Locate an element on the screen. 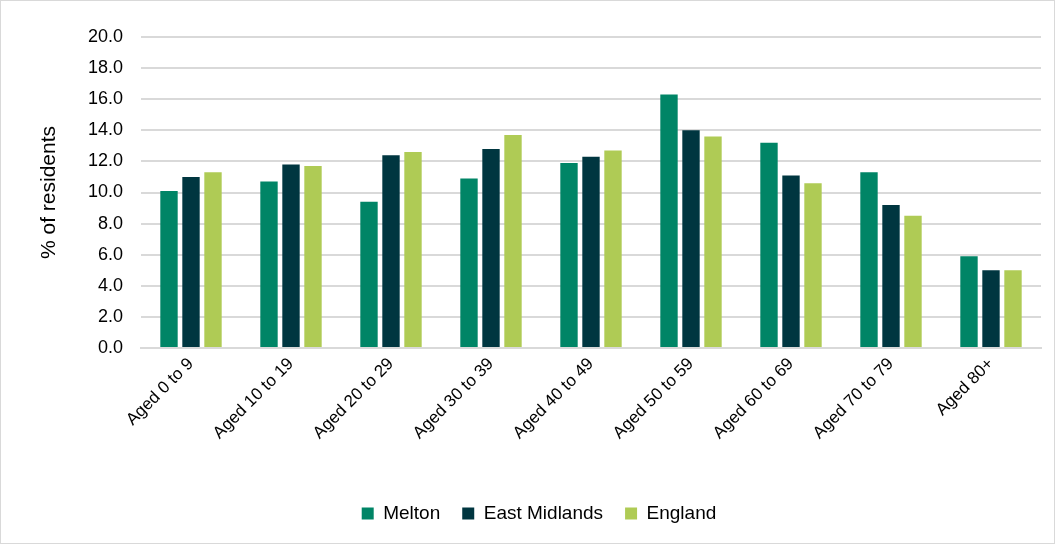 This screenshot has height=544, width=1055. y-tick-label: 16.0 is located at coordinates (105, 98).